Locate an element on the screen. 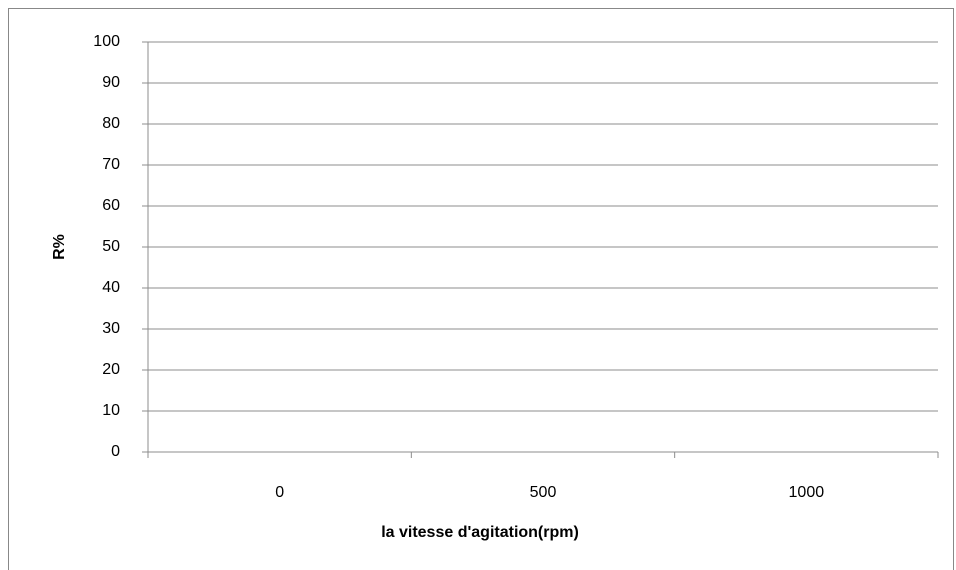 This screenshot has height=570, width=956. x-tick-label: 1000 is located at coordinates (807, 492).